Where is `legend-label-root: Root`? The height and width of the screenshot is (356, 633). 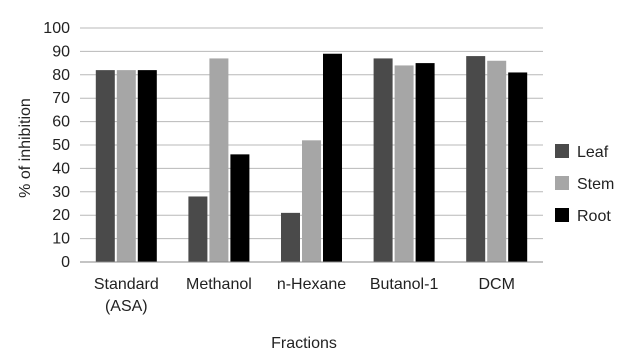 legend-label-root: Root is located at coordinates (594, 216).